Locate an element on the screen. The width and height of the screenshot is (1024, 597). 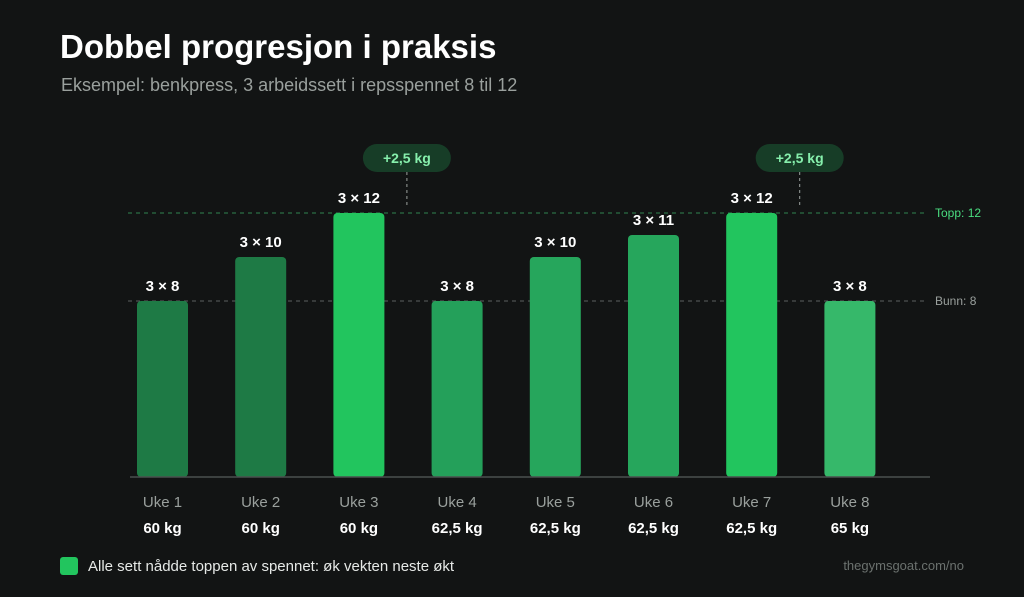
legend-swatch is located at coordinates (69, 566).